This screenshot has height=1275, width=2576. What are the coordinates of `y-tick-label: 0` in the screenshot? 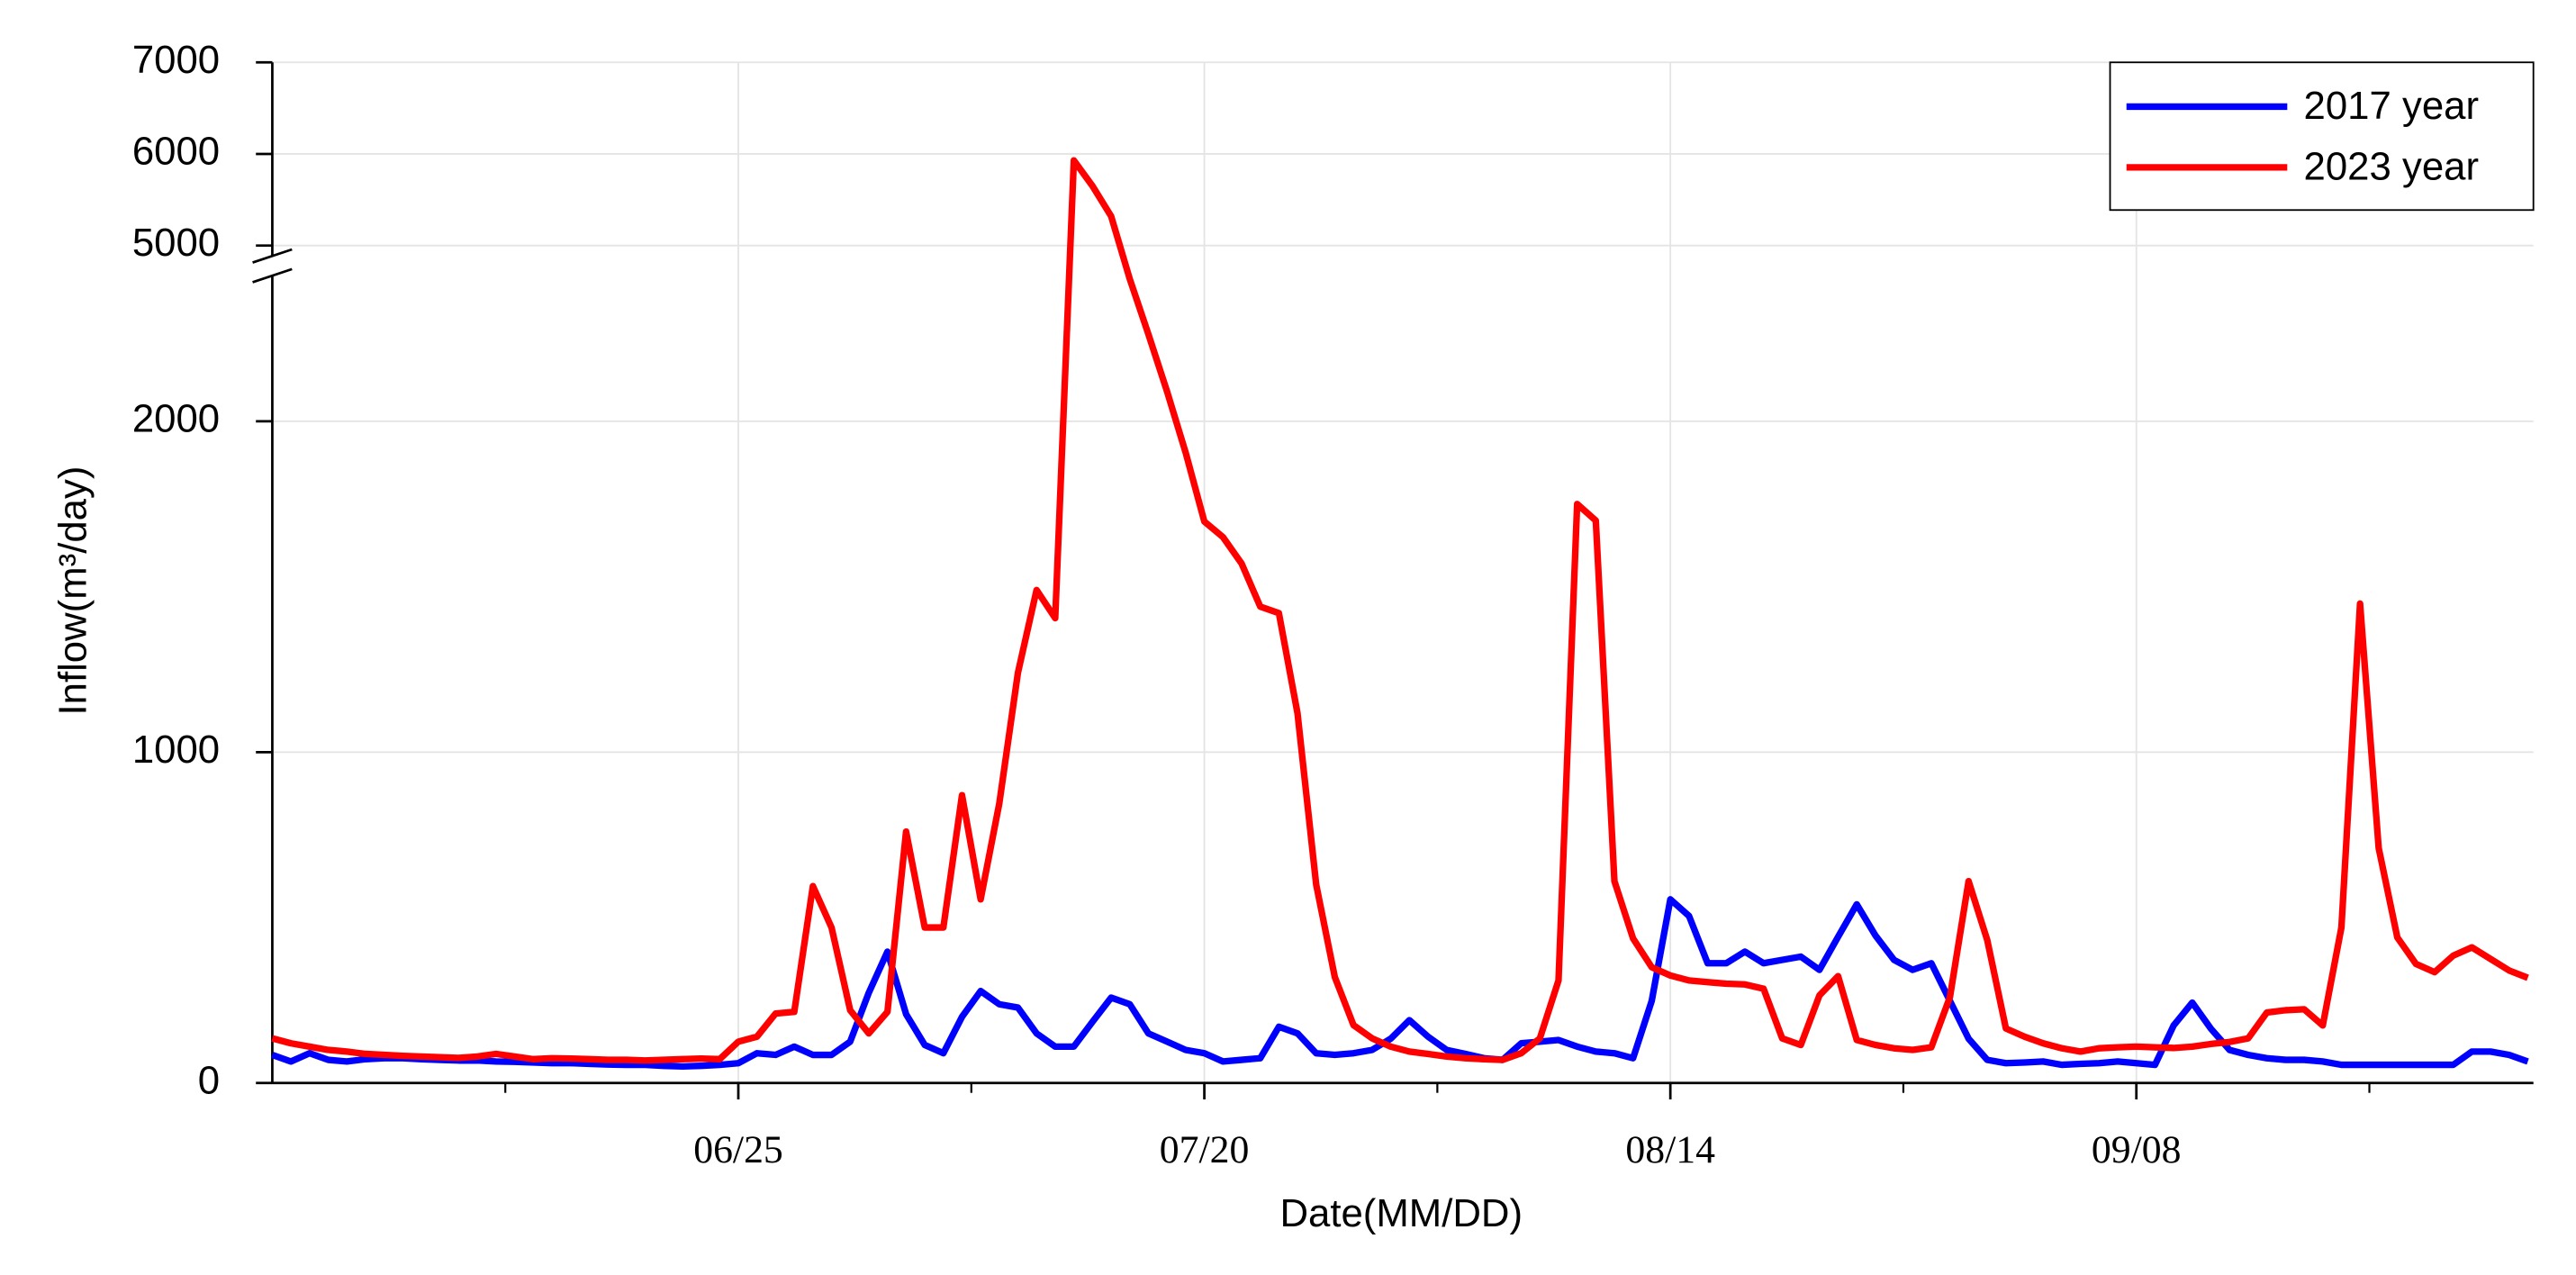 It's located at (209, 1080).